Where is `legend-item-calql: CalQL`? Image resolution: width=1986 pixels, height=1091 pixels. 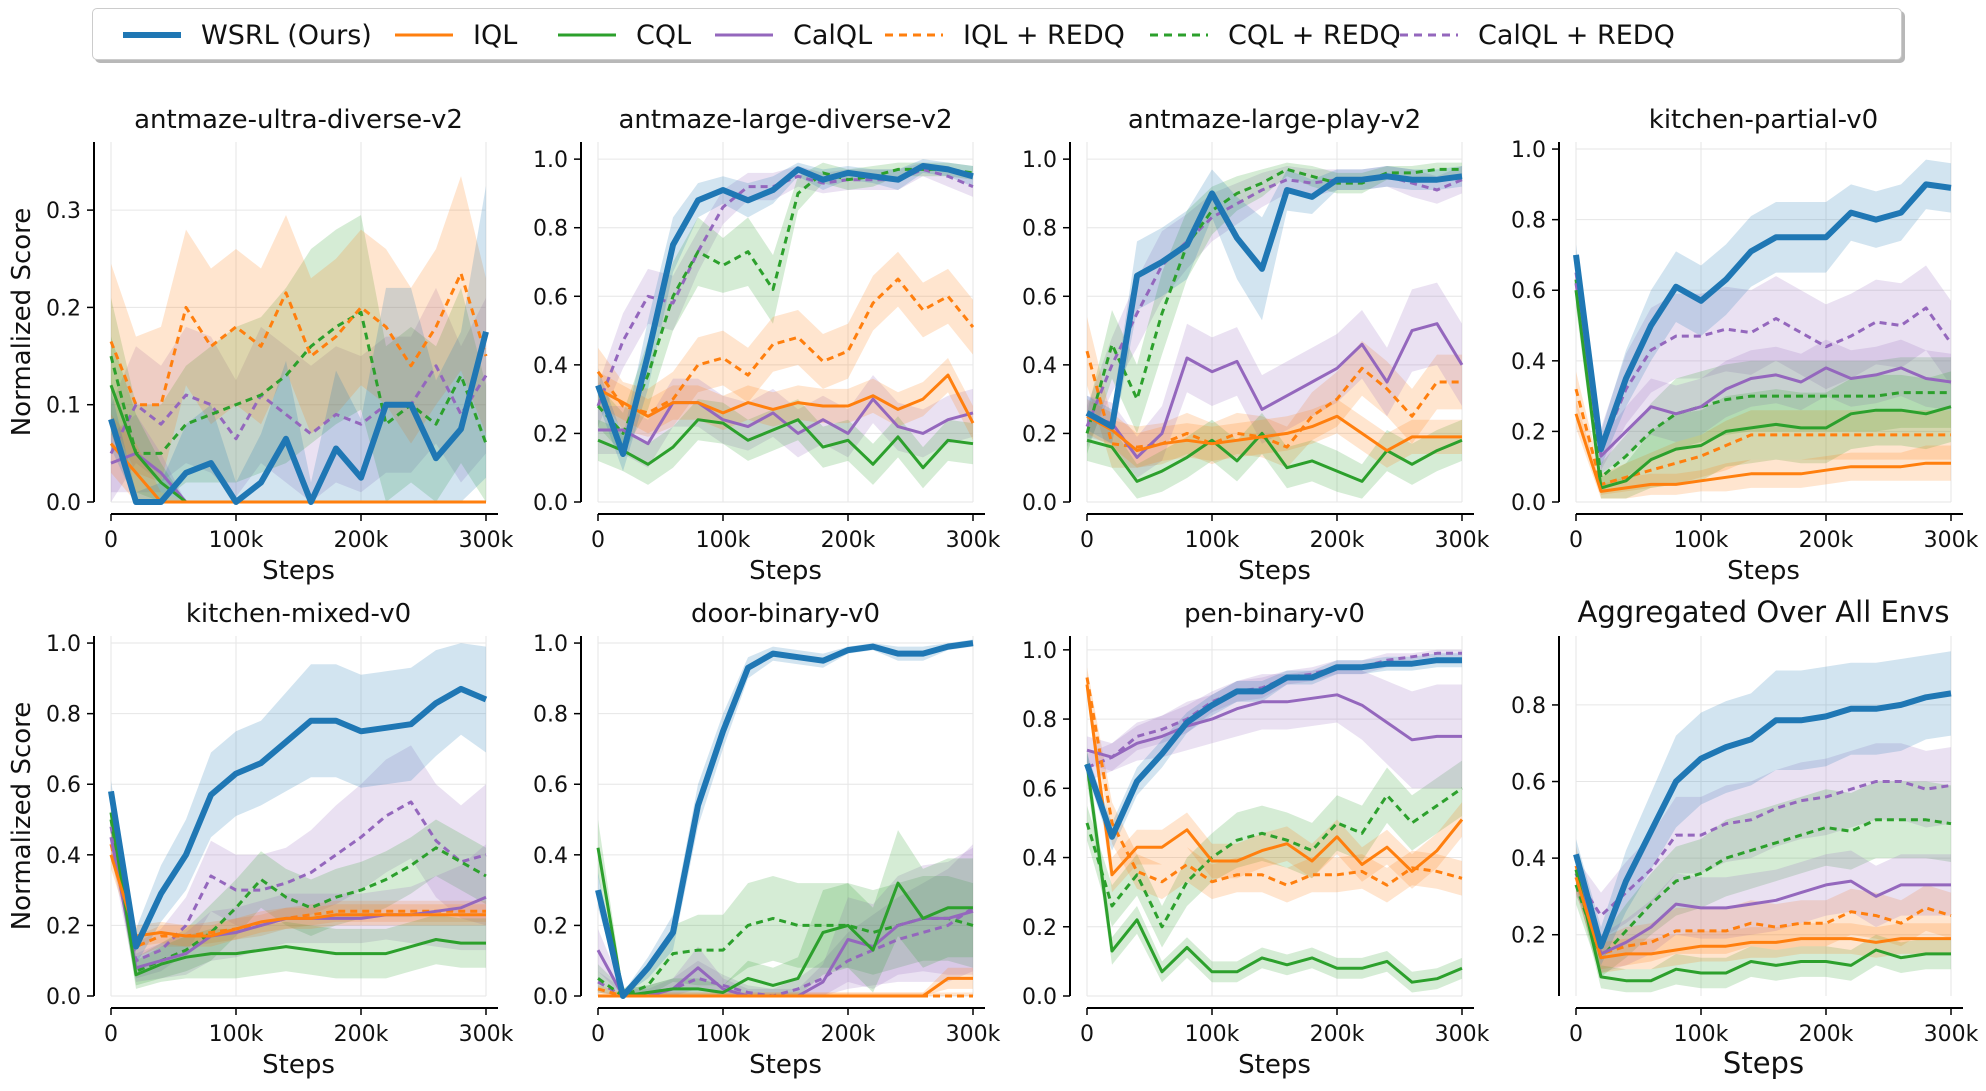
legend-item-calql: CalQL is located at coordinates (792, 35).